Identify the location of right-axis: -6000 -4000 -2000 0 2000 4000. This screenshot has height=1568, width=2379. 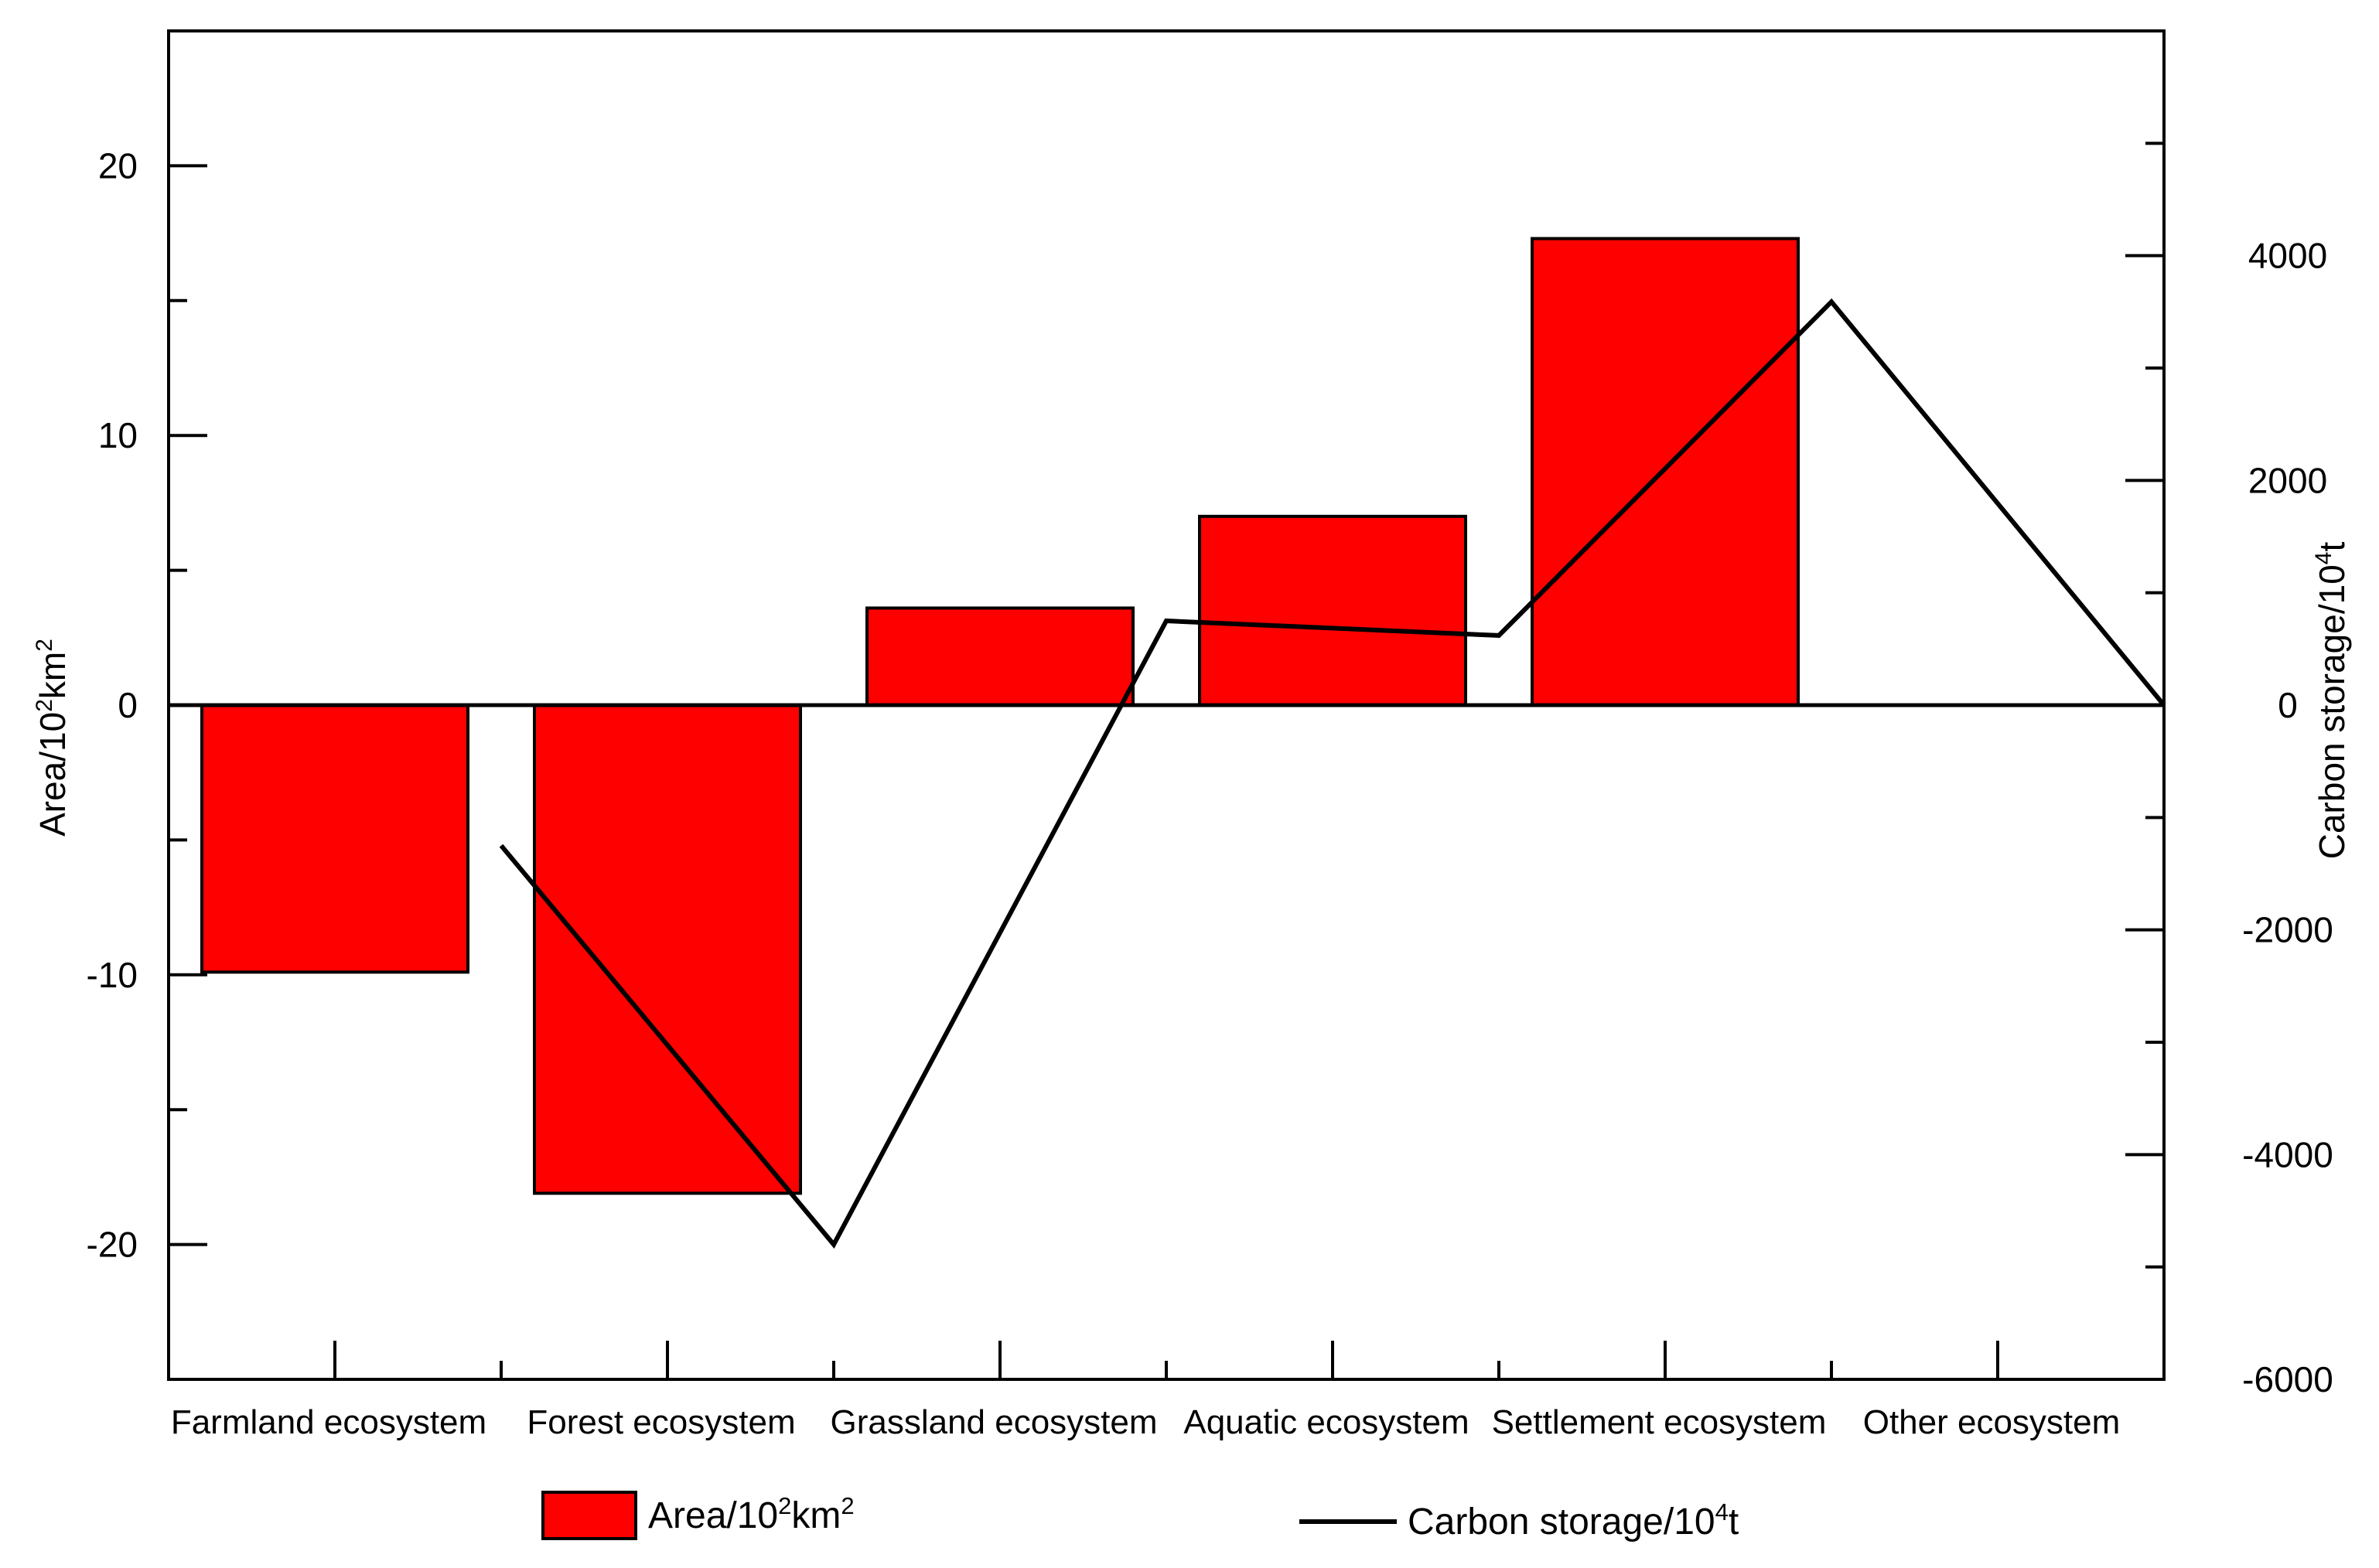
(2229, 770).